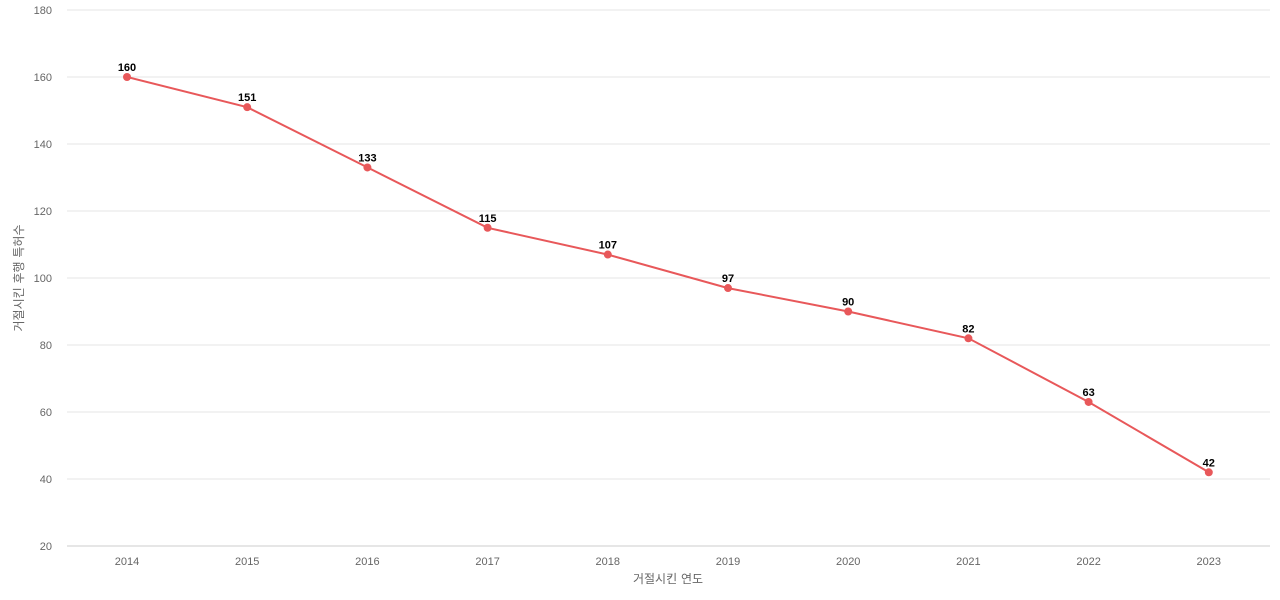  I want to click on data-label: 115, so click(488, 219).